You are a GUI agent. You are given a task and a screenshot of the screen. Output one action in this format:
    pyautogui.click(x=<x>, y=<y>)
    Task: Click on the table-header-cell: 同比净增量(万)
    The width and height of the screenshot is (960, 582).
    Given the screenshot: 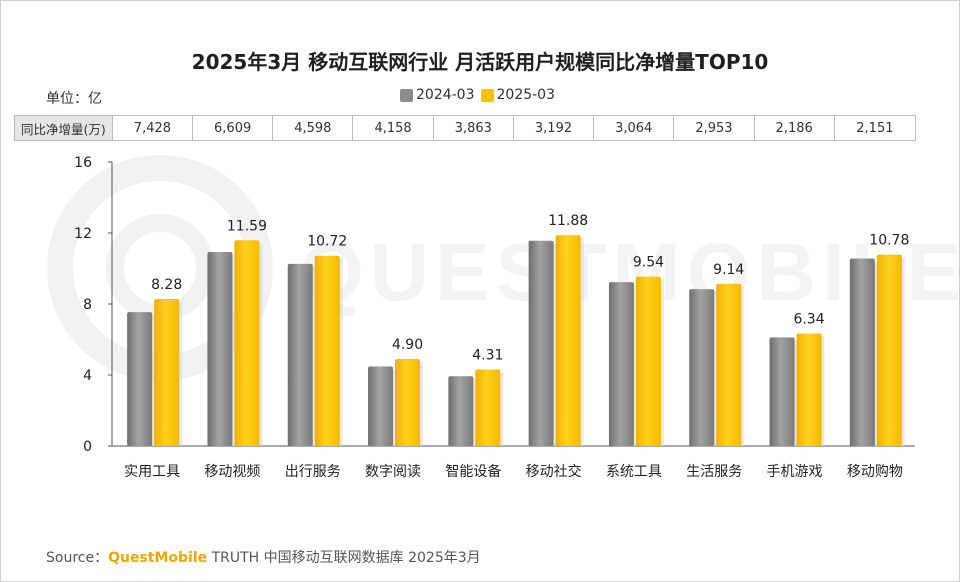 What is the action you would take?
    pyautogui.click(x=64, y=128)
    